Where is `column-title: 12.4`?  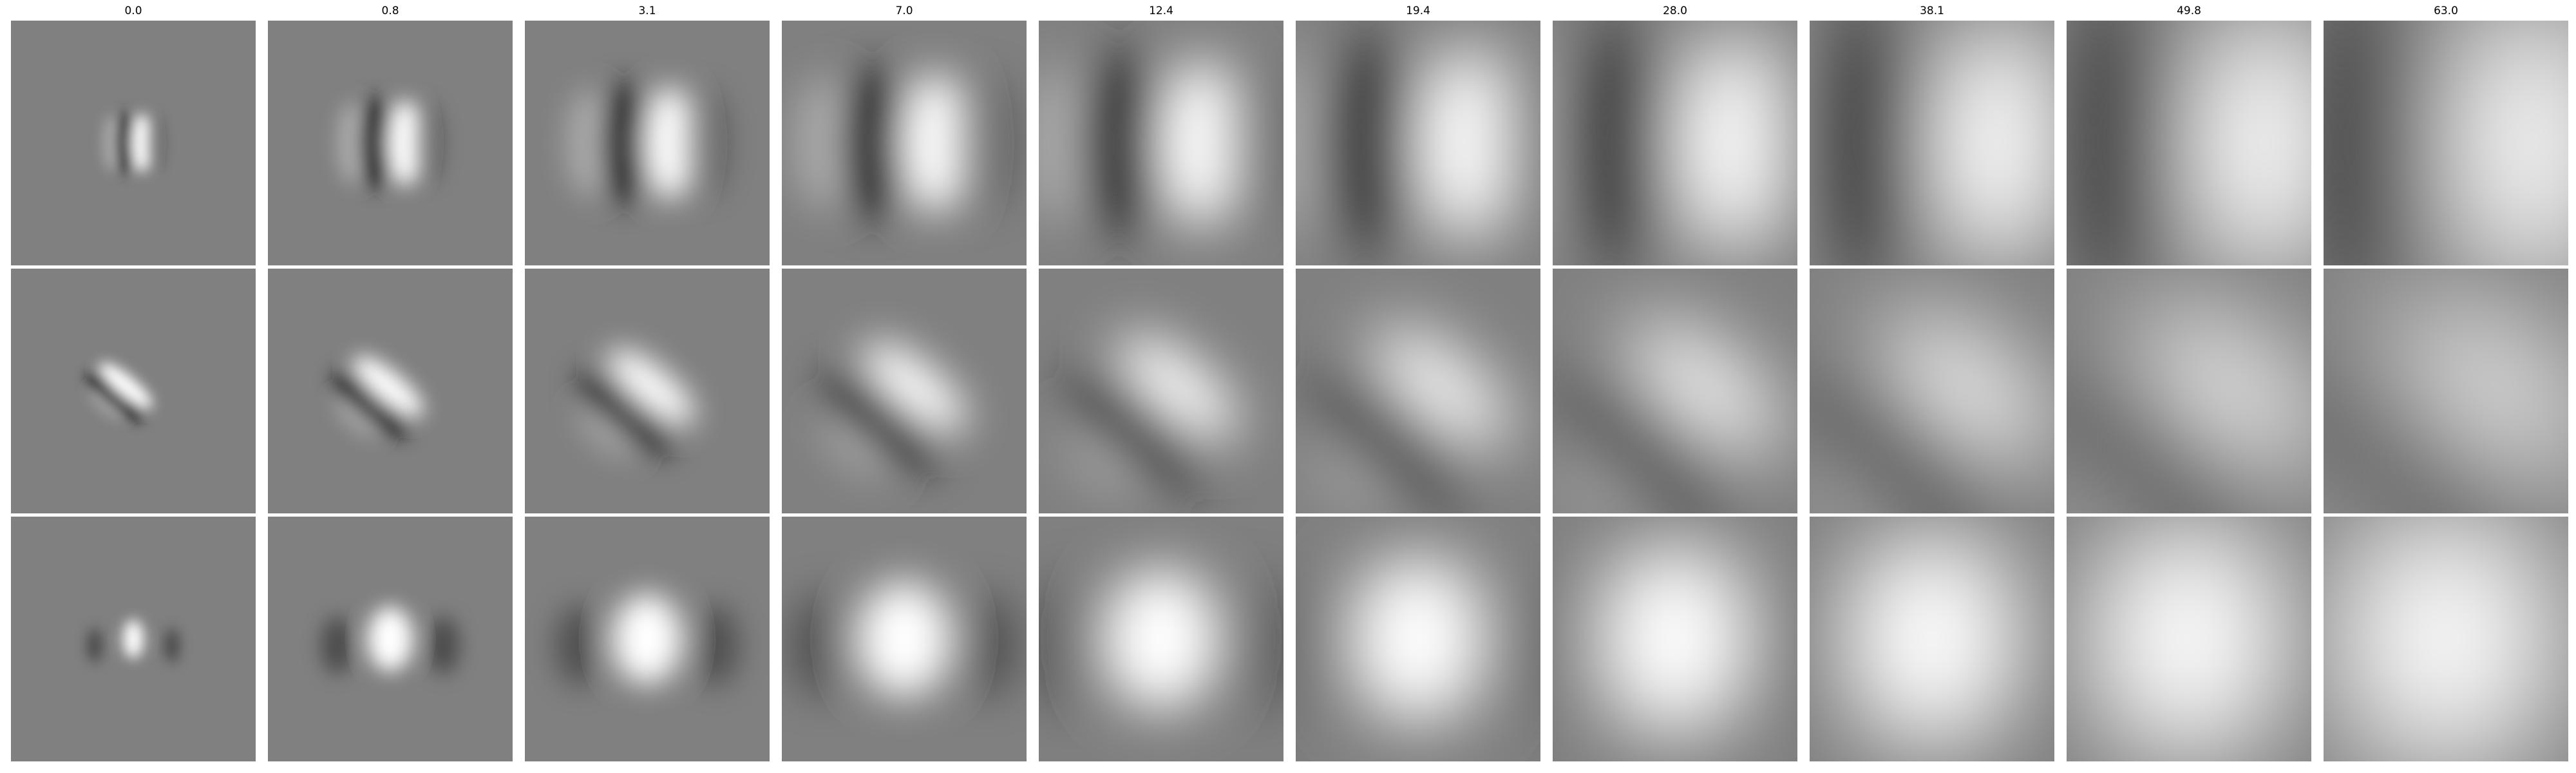
column-title: 12.4 is located at coordinates (1161, 11).